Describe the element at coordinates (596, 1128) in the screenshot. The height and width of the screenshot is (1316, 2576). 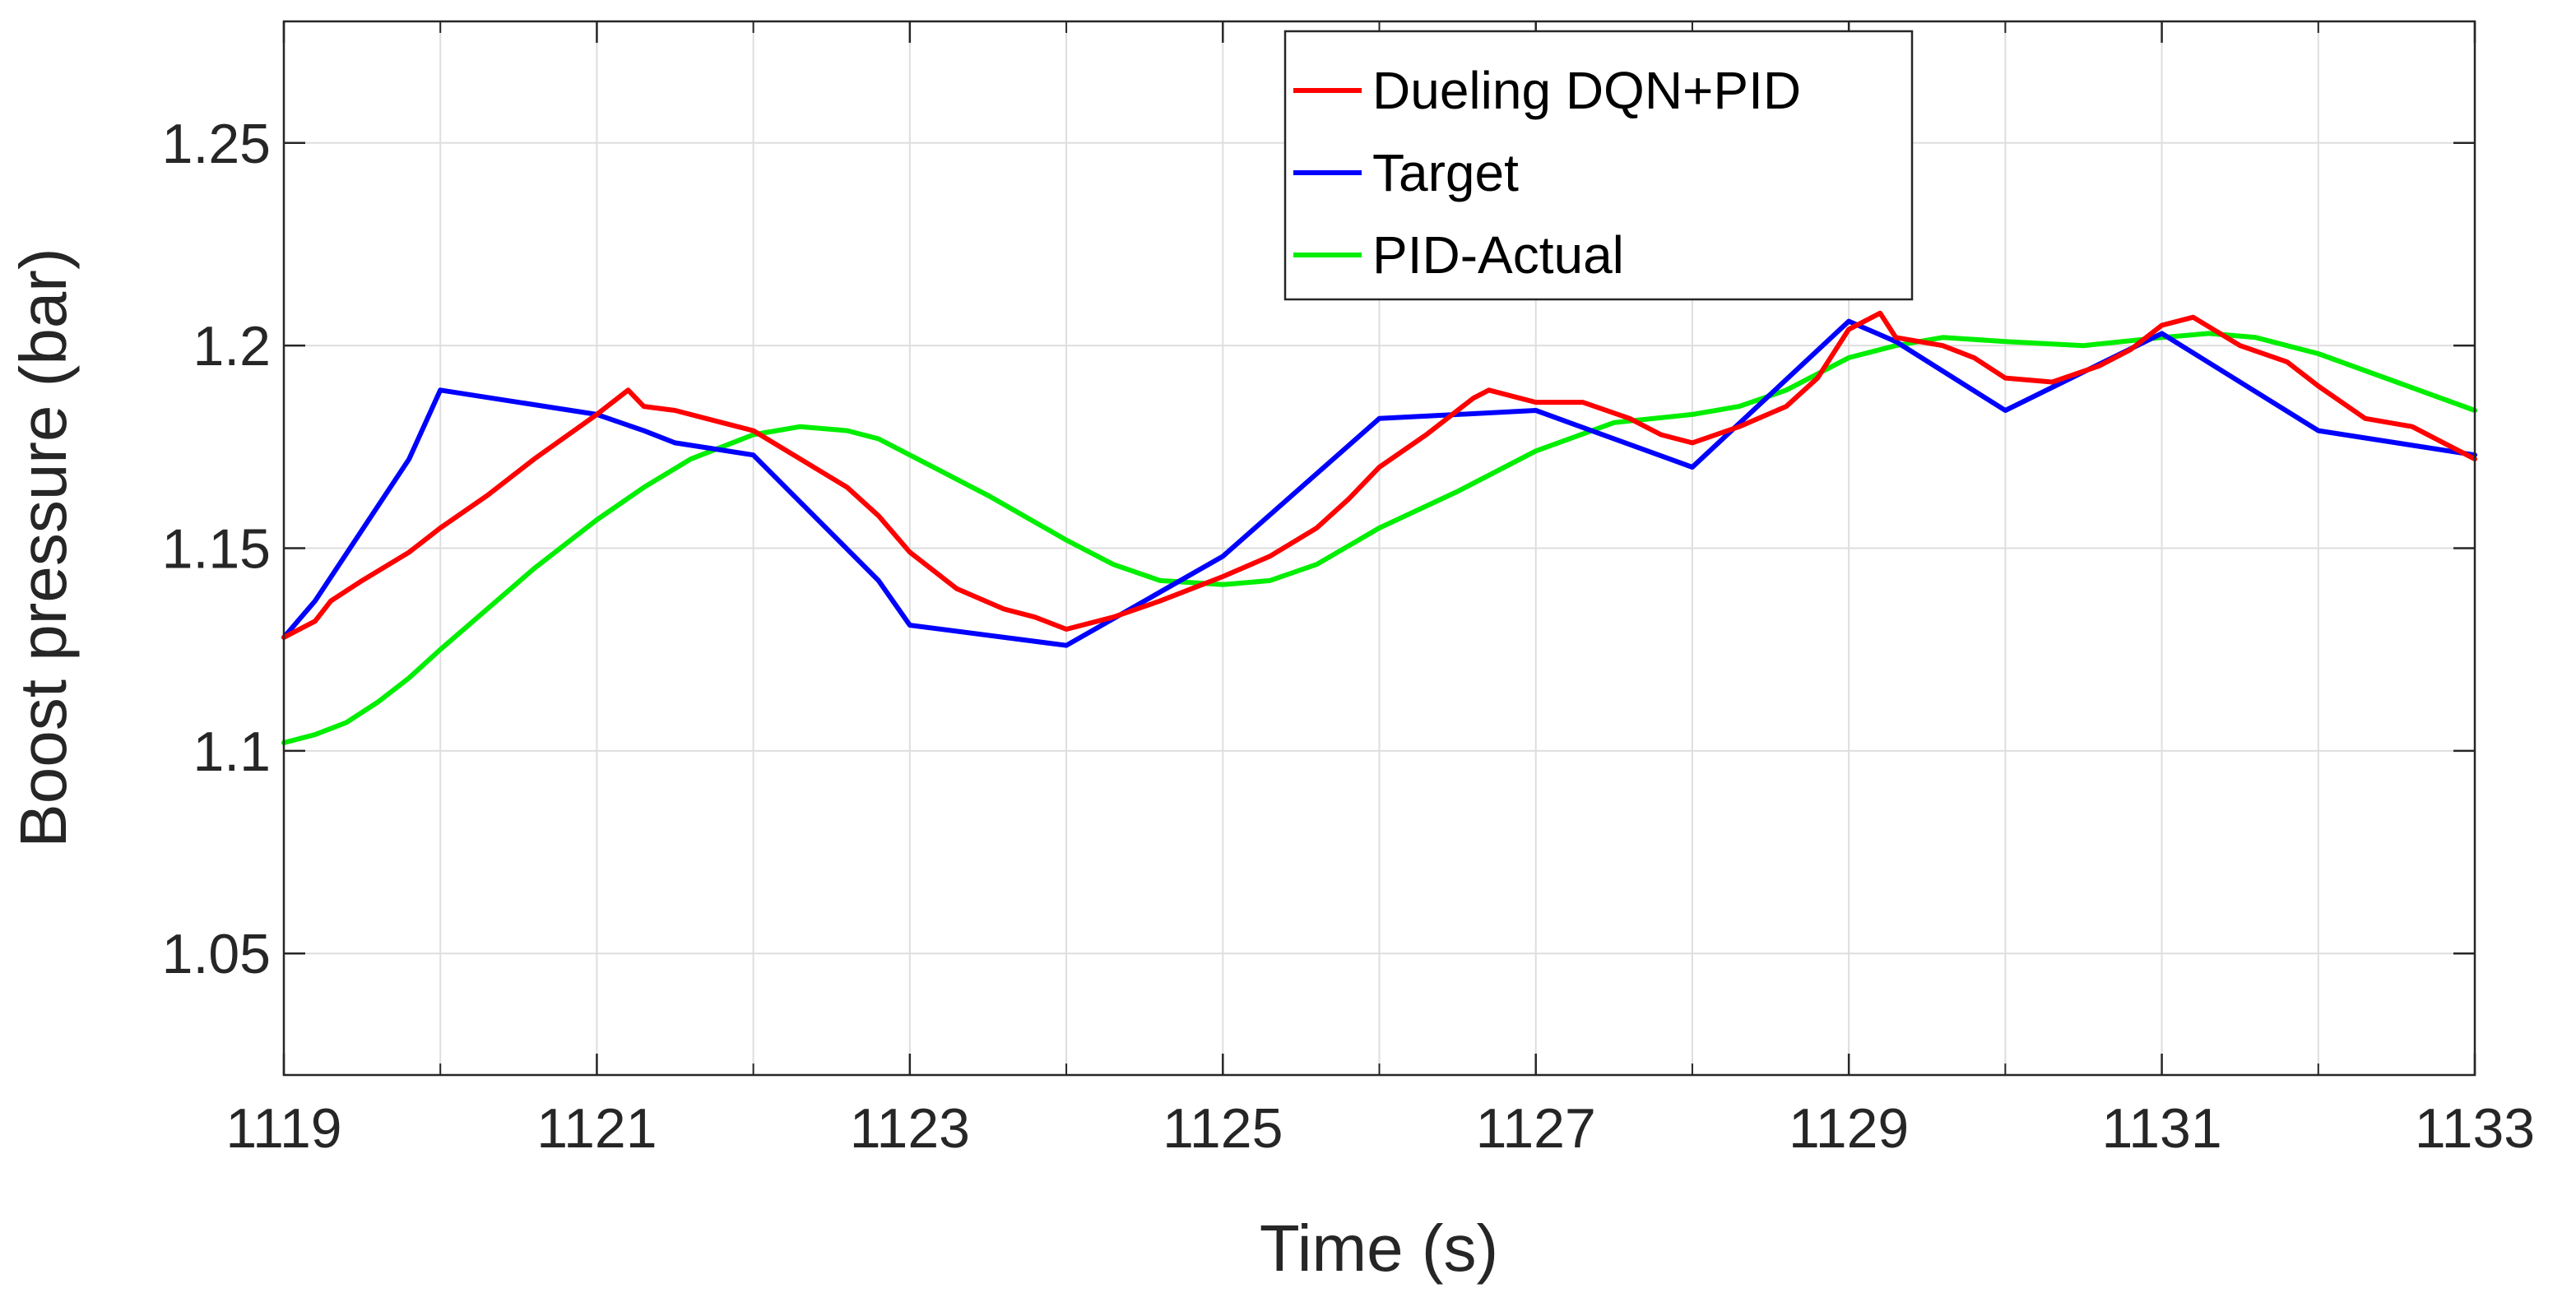
I see `x-tick-label: 1121` at that location.